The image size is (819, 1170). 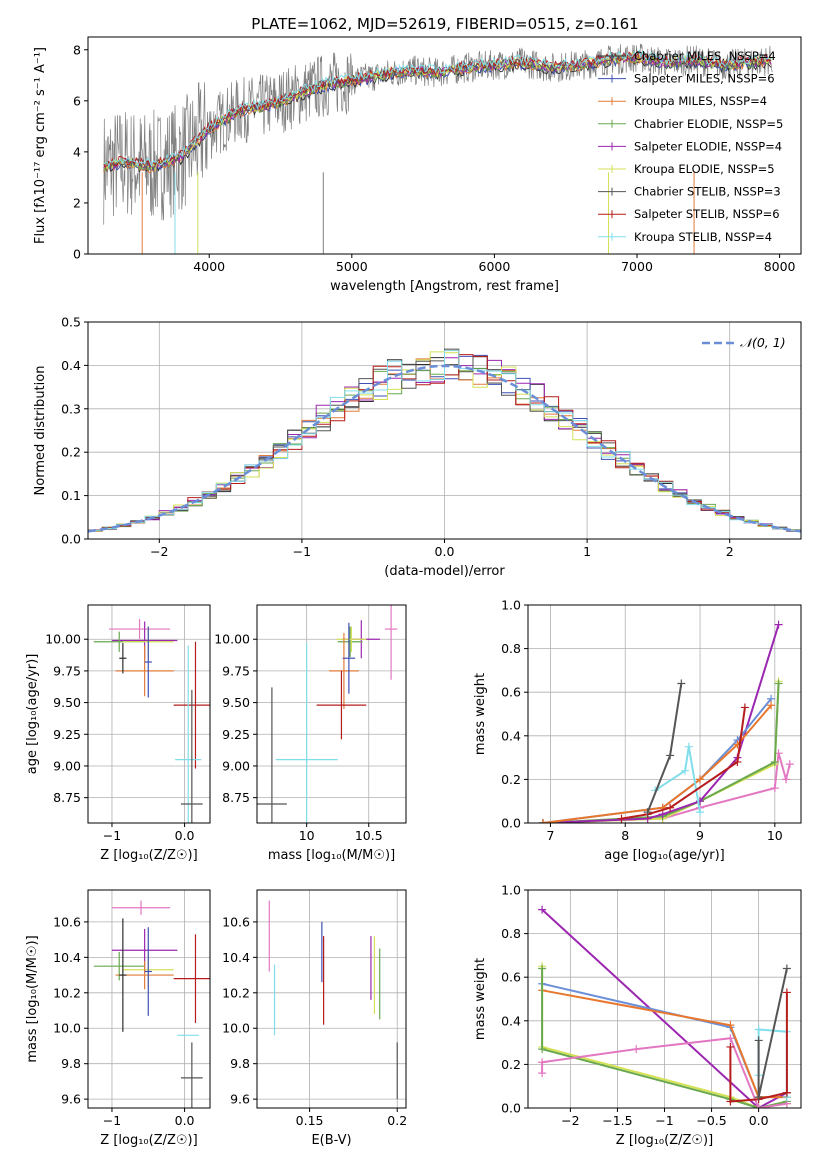 What do you see at coordinates (77, 100) in the screenshot?
I see `y-tick-label: 6` at bounding box center [77, 100].